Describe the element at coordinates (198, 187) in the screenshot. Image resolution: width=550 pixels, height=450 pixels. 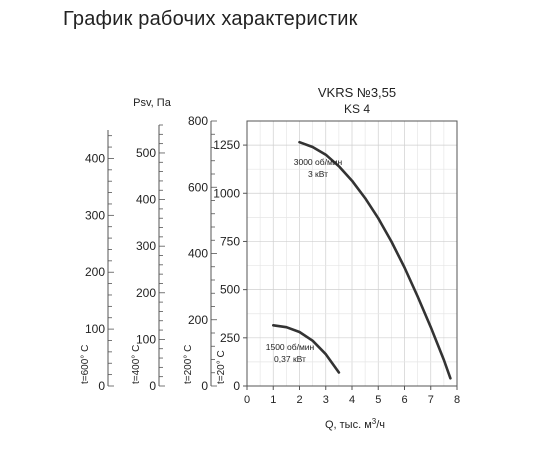
I see `secondary-axis-tick-label: 600` at that location.